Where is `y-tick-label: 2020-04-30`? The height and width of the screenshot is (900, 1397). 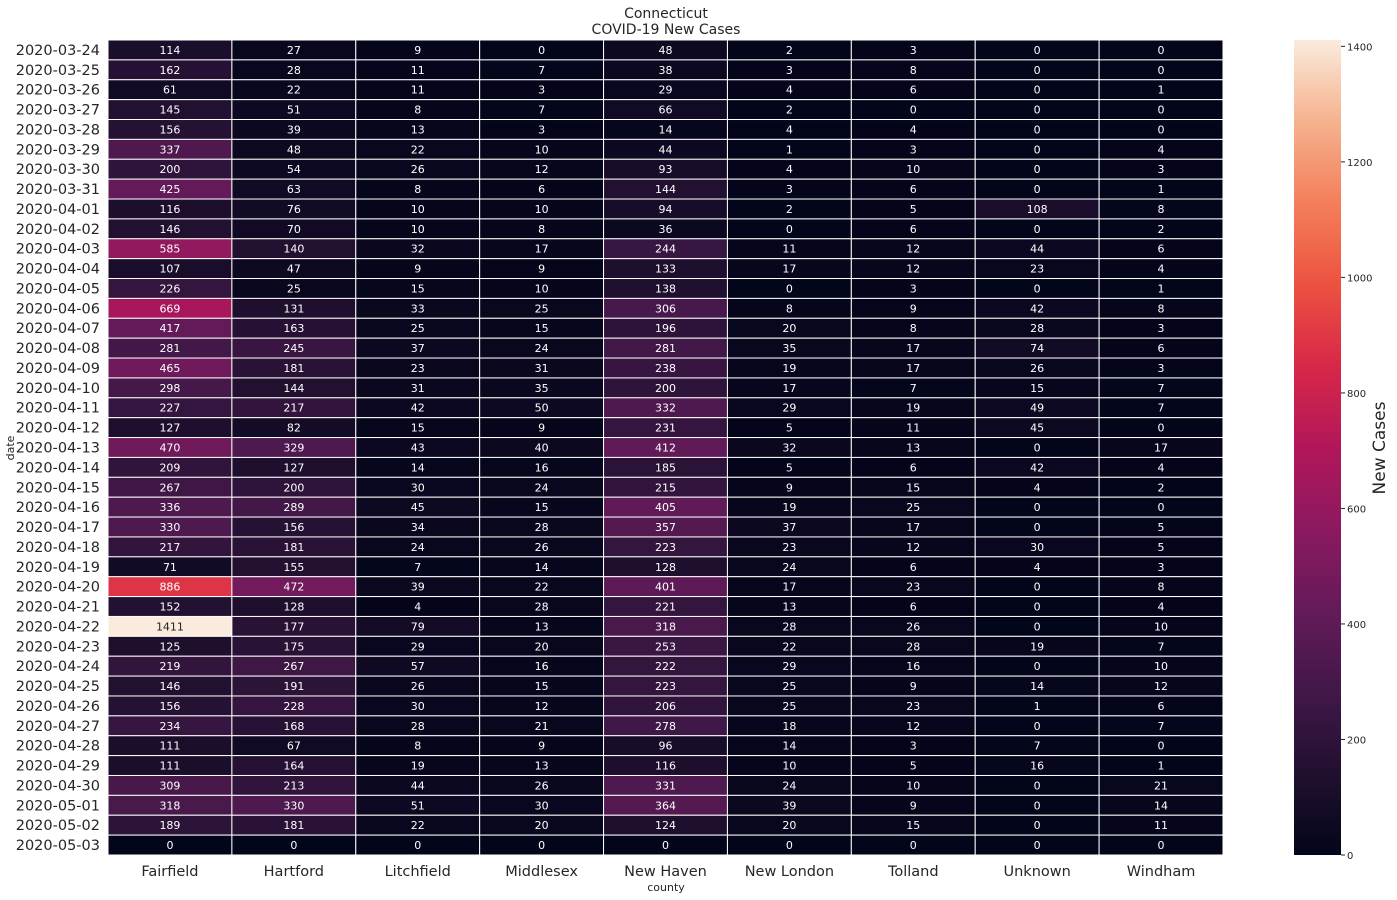
y-tick-label: 2020-04-30 is located at coordinates (58, 786).